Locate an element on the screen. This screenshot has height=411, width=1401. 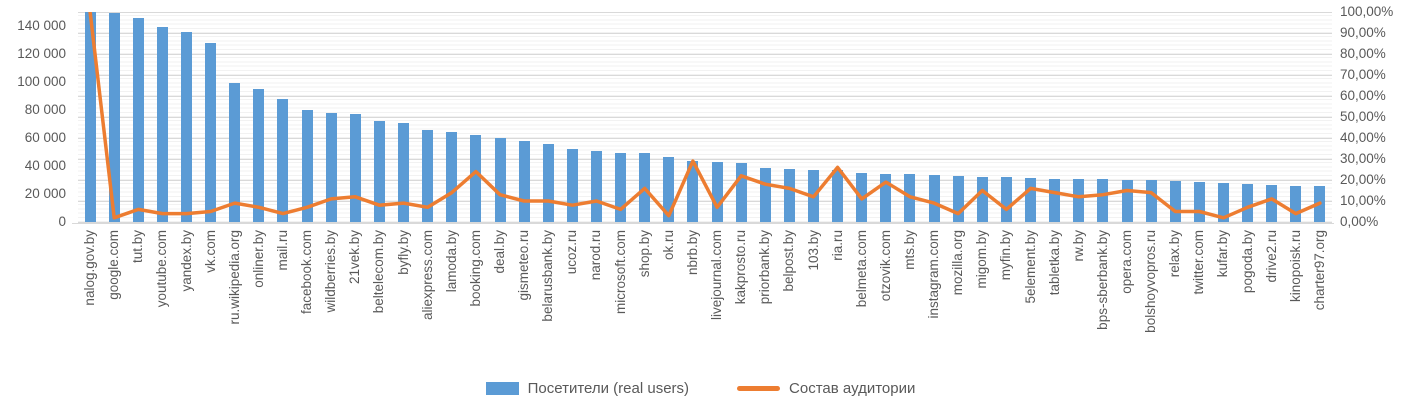
x-axis-label-belmeta.com: belmeta.com is located at coordinates (861, 269).